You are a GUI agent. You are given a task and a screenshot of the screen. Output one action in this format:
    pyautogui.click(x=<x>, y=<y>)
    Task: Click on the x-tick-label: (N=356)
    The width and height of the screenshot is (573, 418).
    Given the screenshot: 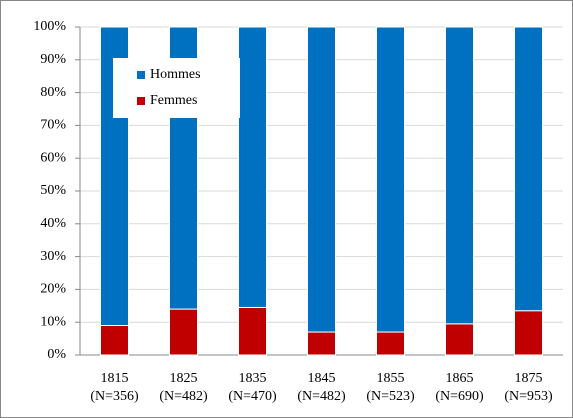 What is the action you would take?
    pyautogui.click(x=114, y=396)
    